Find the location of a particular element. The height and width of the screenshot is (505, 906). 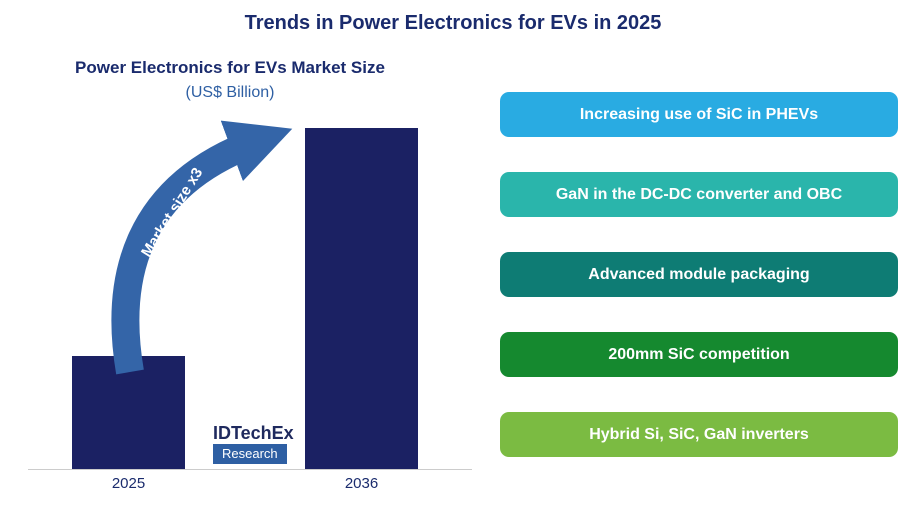

growth-arrow-label: Market size x3 is located at coordinates (172, 212).